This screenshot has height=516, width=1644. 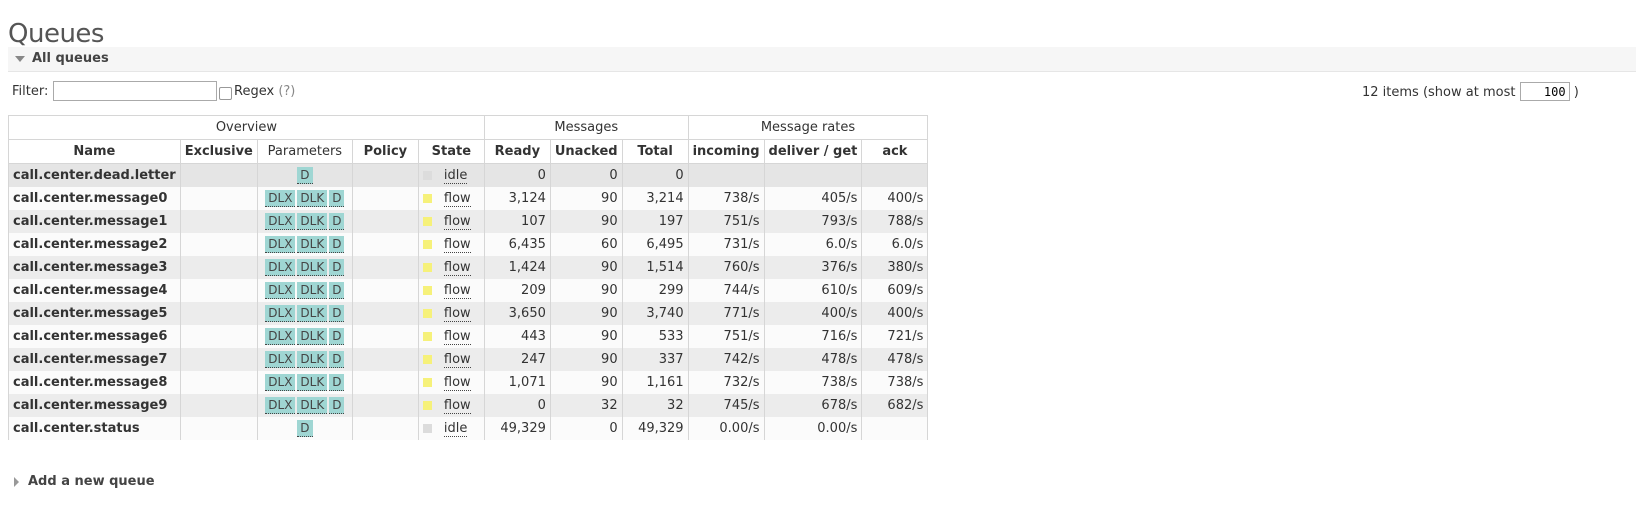 I want to click on all-queues-section-toggle: All queues, so click(x=822, y=59).